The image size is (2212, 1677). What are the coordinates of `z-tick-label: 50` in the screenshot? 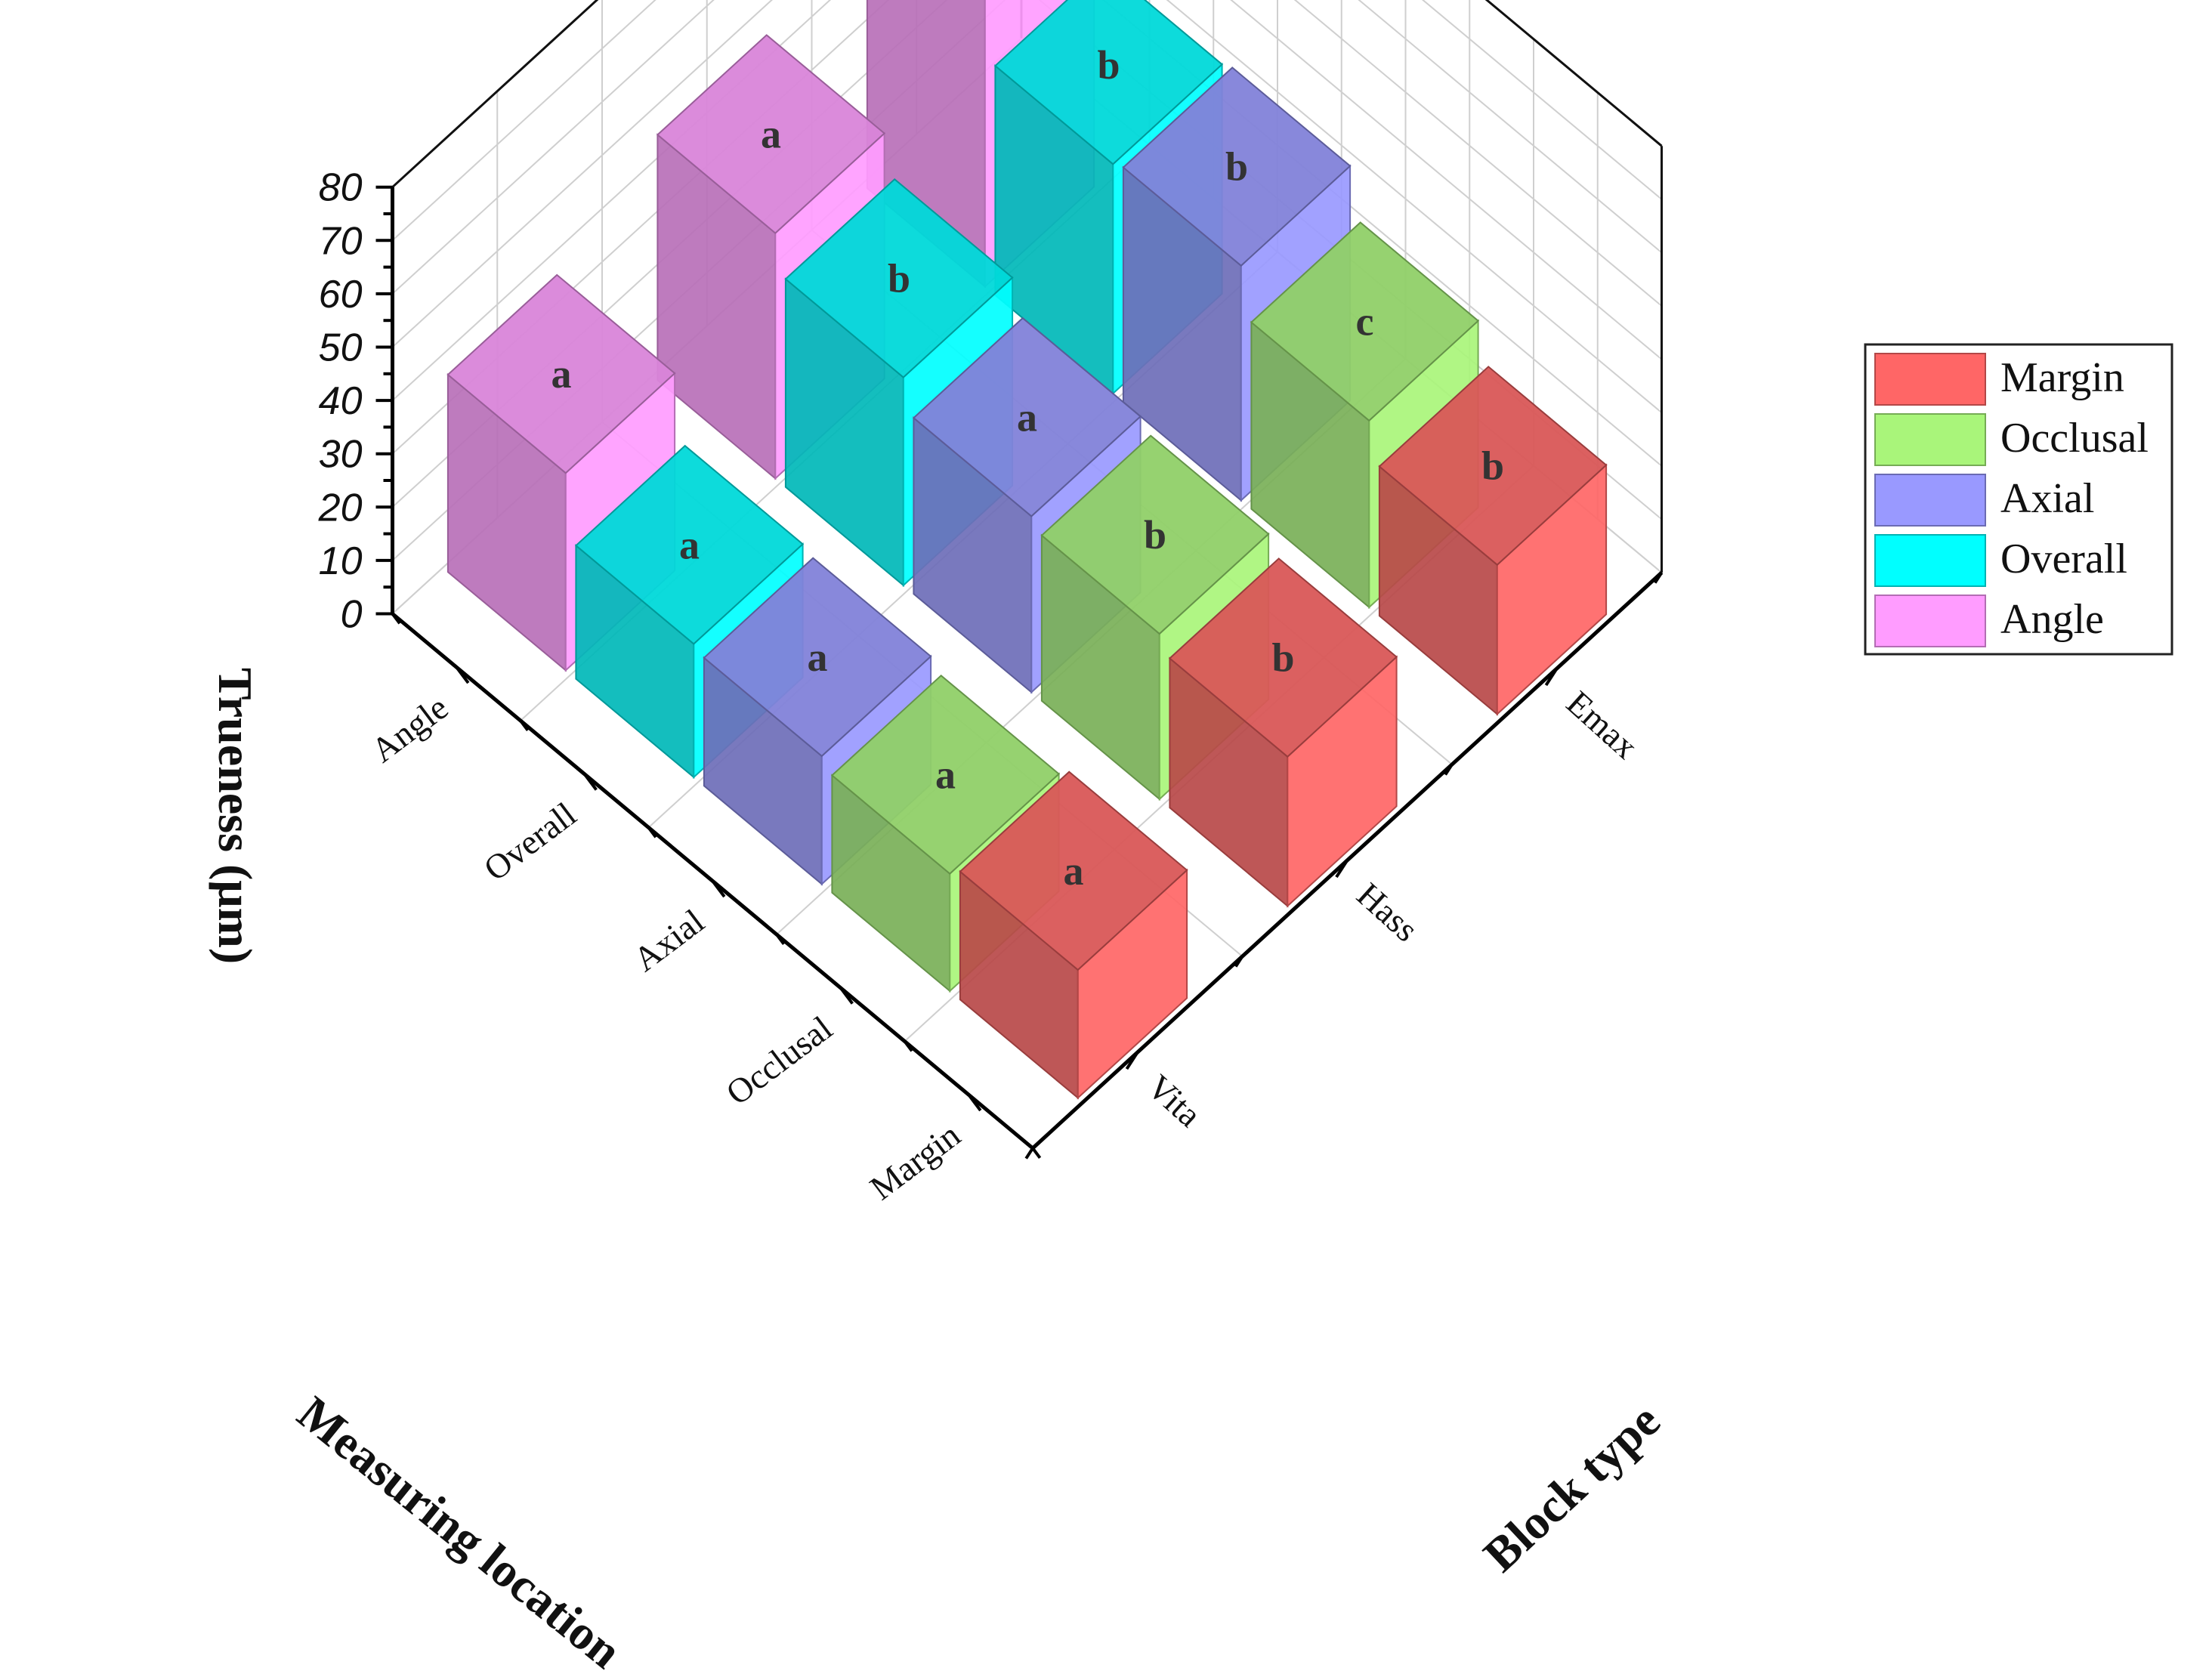 It's located at (341, 348).